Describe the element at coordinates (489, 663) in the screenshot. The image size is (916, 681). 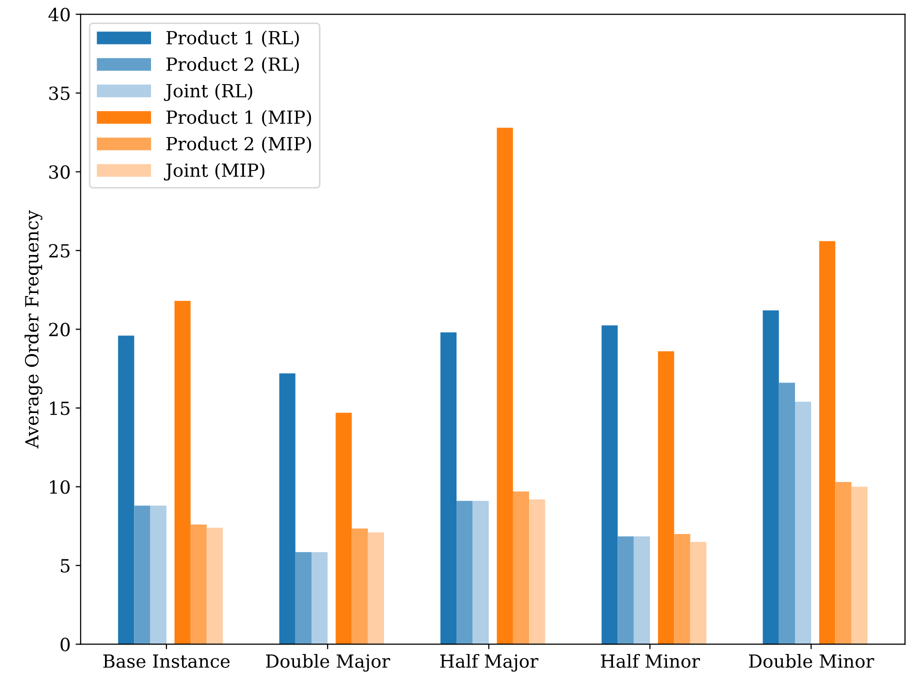
I see `x-tick-label: Half Major` at that location.